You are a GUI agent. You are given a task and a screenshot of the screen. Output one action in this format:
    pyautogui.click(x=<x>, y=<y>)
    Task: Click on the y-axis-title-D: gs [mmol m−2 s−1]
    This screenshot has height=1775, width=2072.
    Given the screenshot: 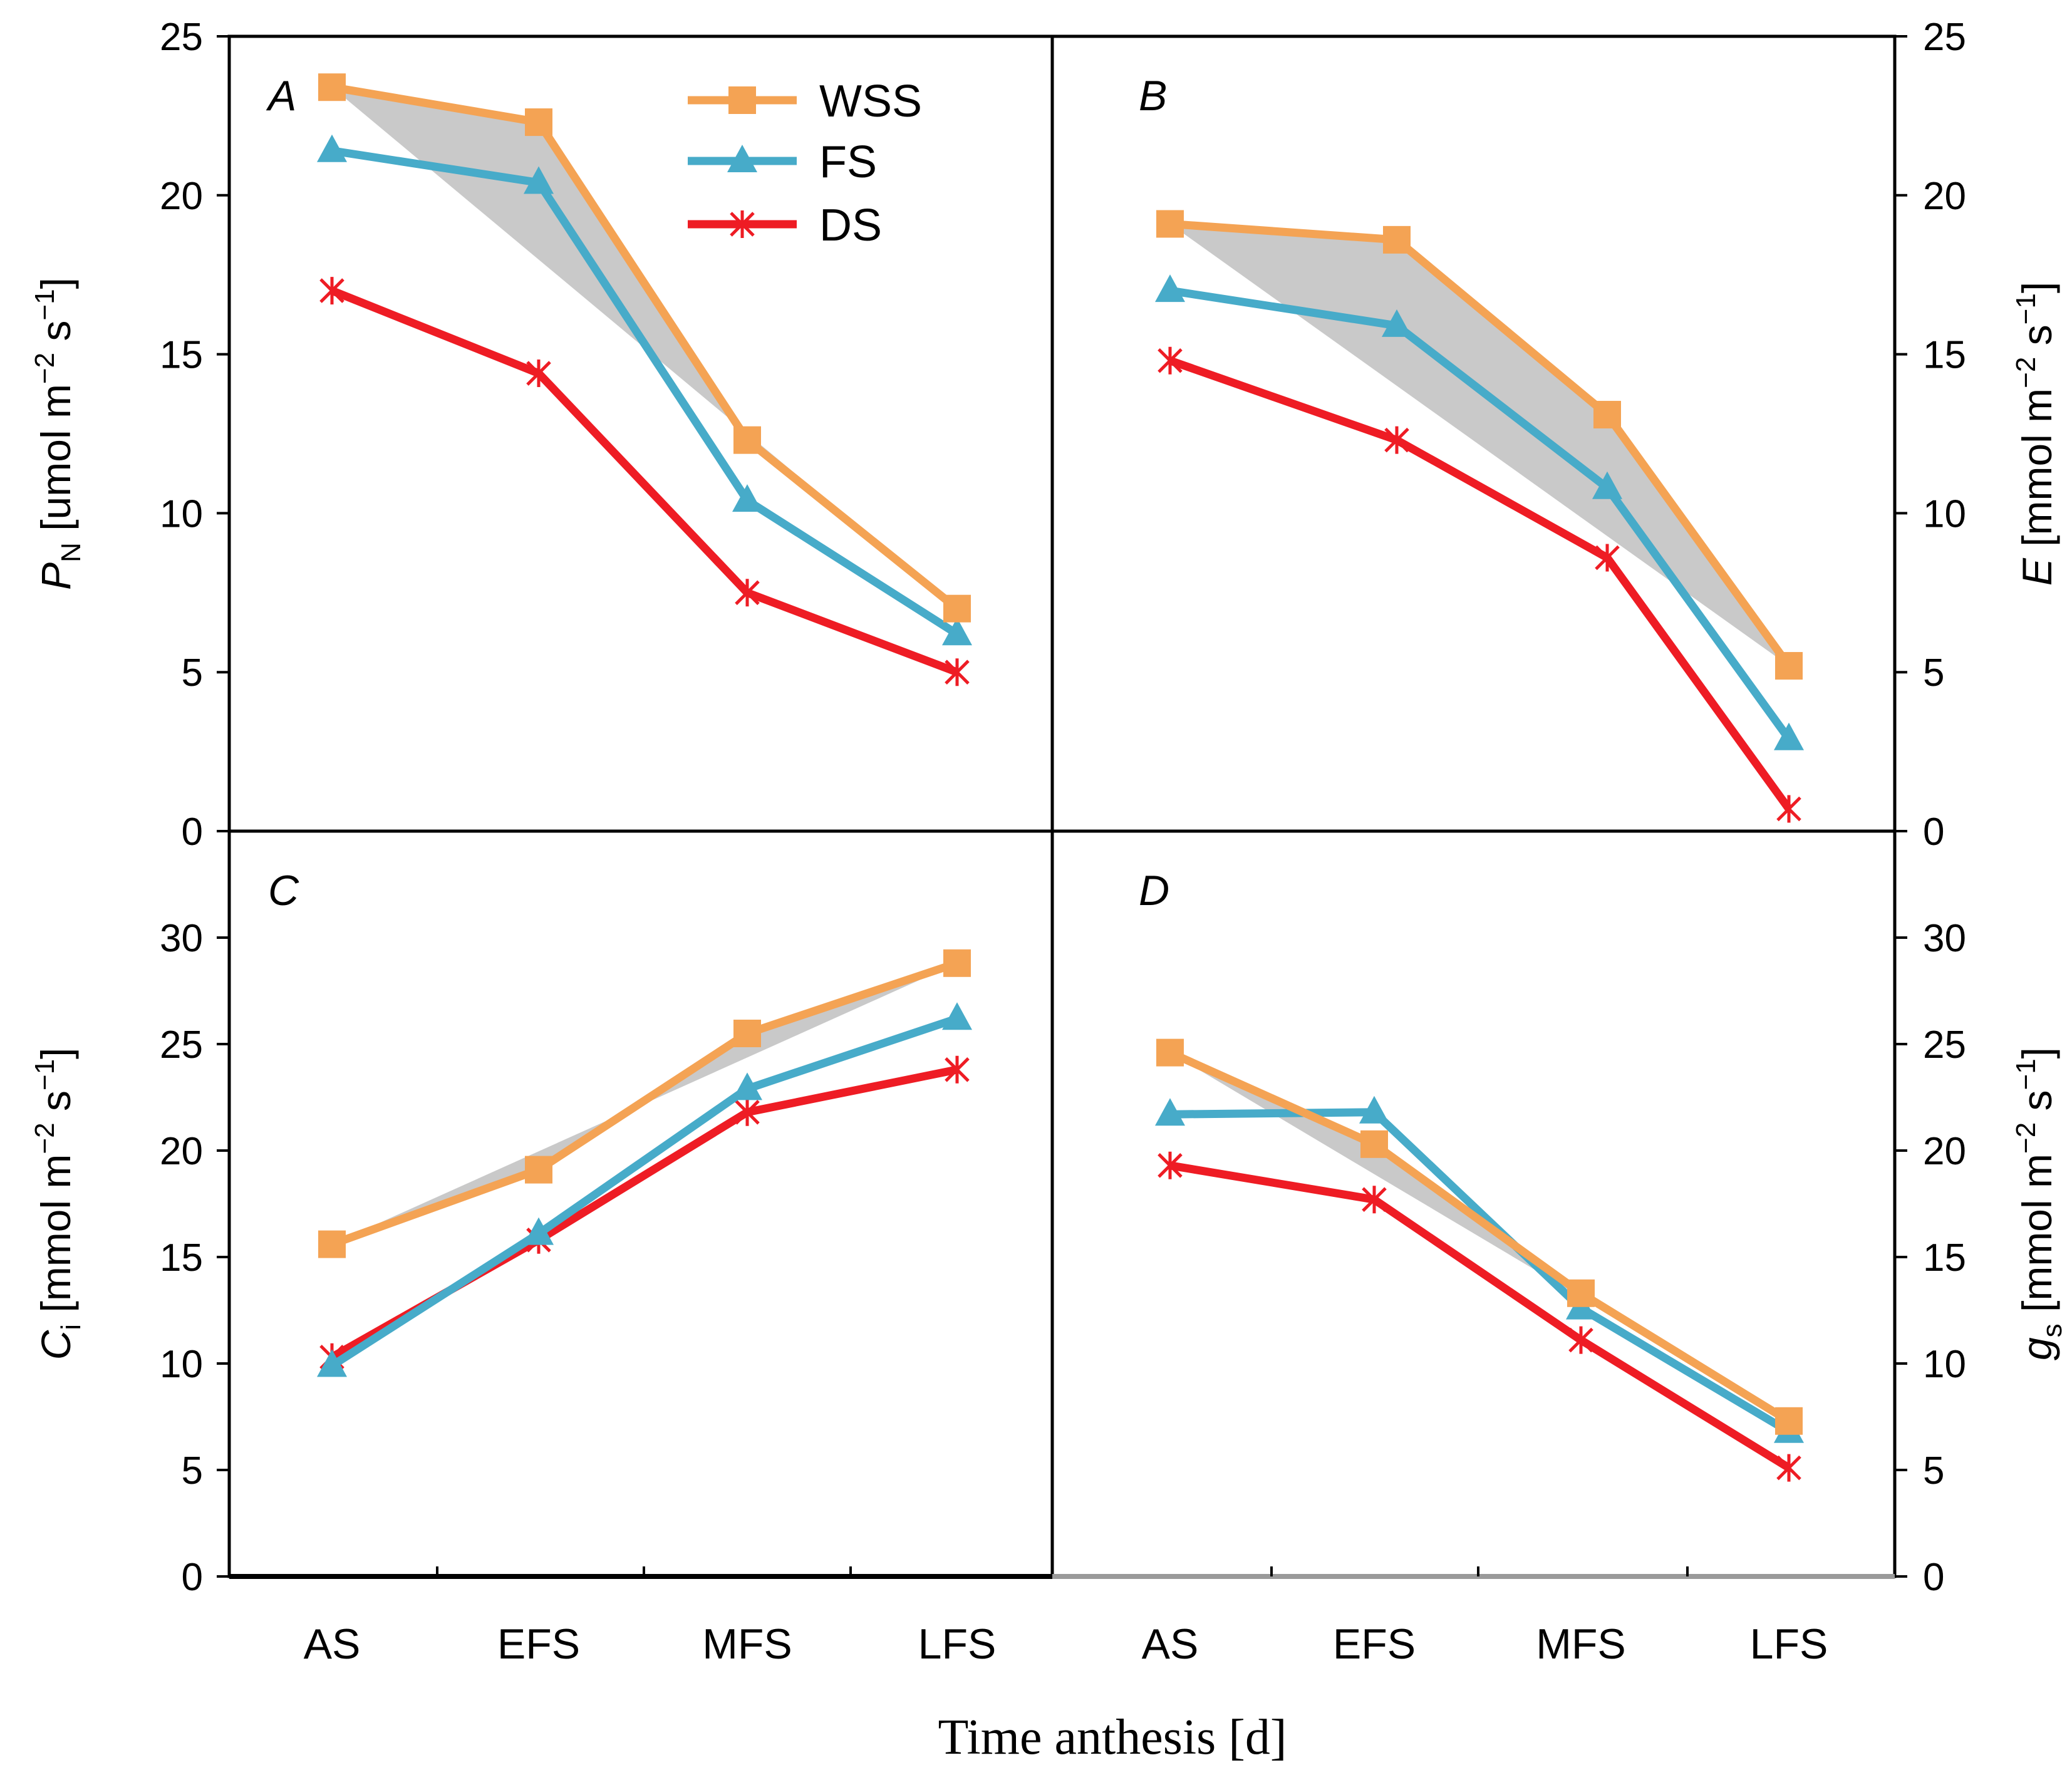 What is the action you would take?
    pyautogui.click(x=2039, y=1203)
    